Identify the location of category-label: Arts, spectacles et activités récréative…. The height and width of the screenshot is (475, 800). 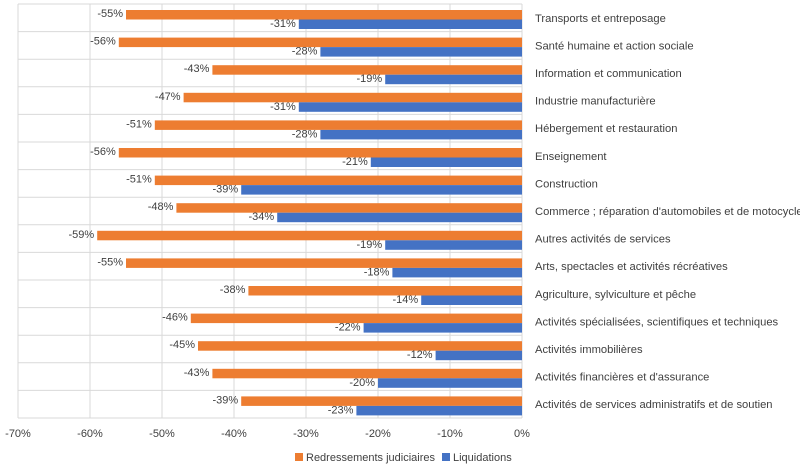
(631, 267).